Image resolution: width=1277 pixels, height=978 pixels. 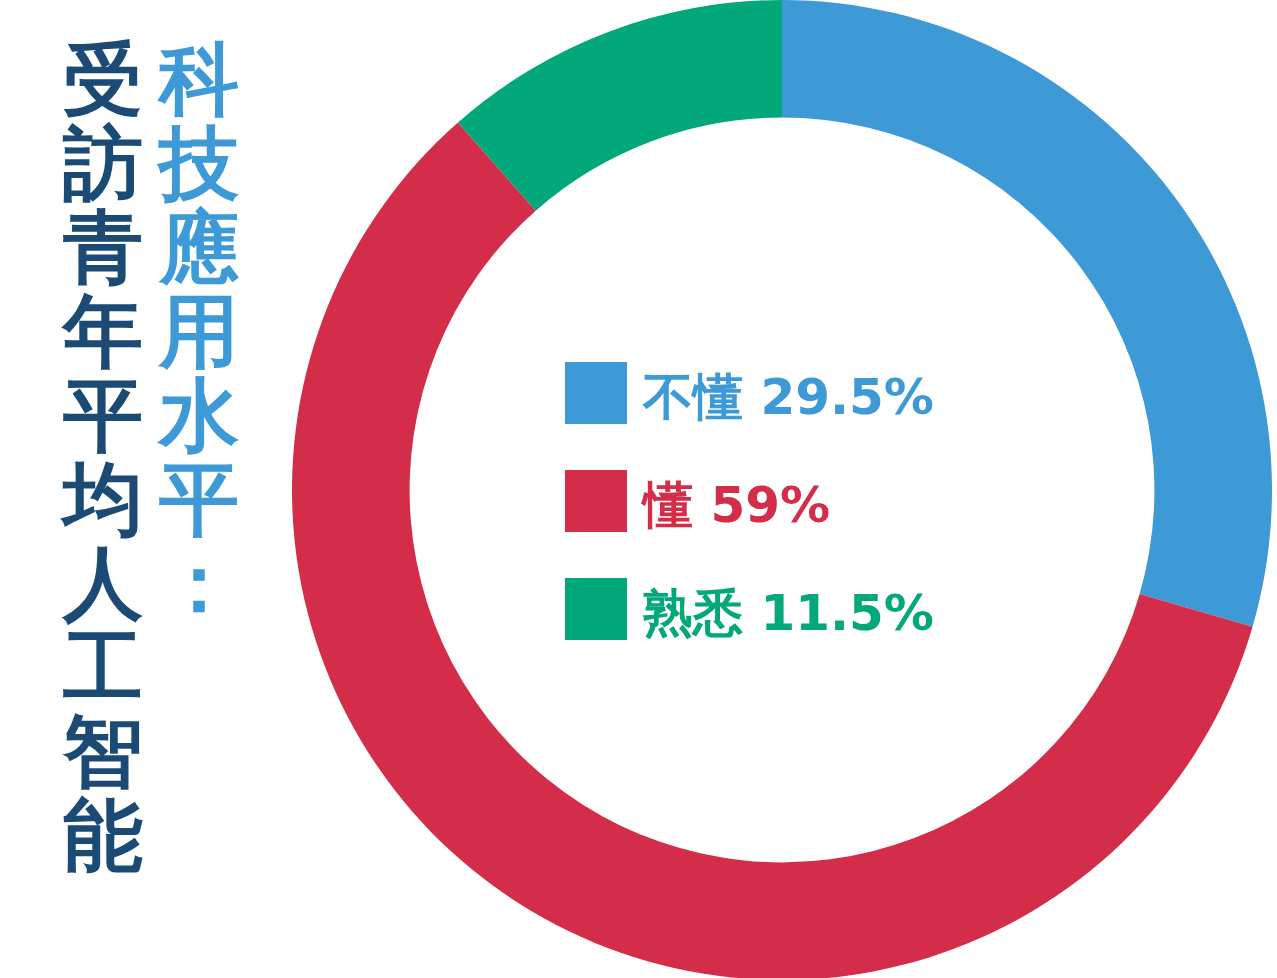 What do you see at coordinates (735, 505) in the screenshot?
I see `legend-label: 懂 59%` at bounding box center [735, 505].